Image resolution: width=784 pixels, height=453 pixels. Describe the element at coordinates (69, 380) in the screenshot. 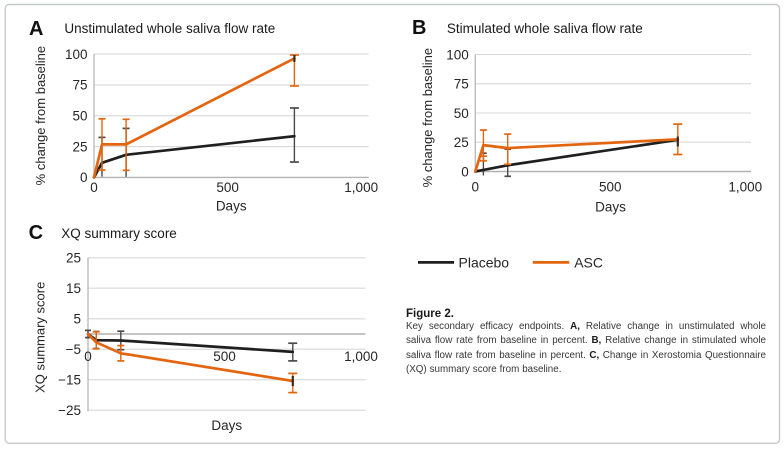

I see `svg-text: −15` at that location.